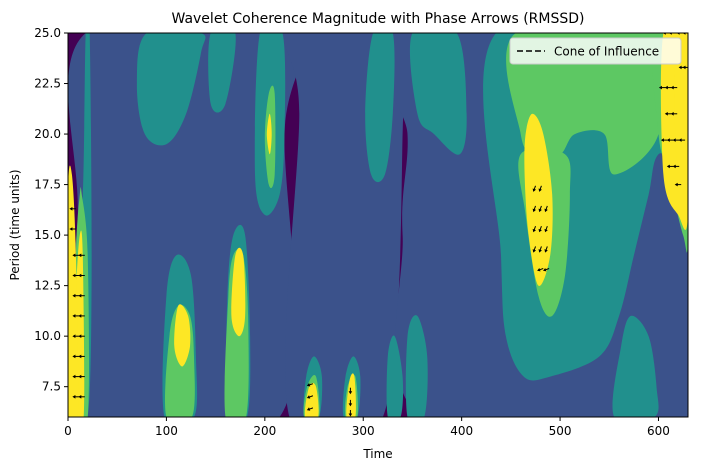 The width and height of the screenshot is (709, 473). Describe the element at coordinates (47, 33) in the screenshot. I see `y-tick-label: 25.0` at that location.